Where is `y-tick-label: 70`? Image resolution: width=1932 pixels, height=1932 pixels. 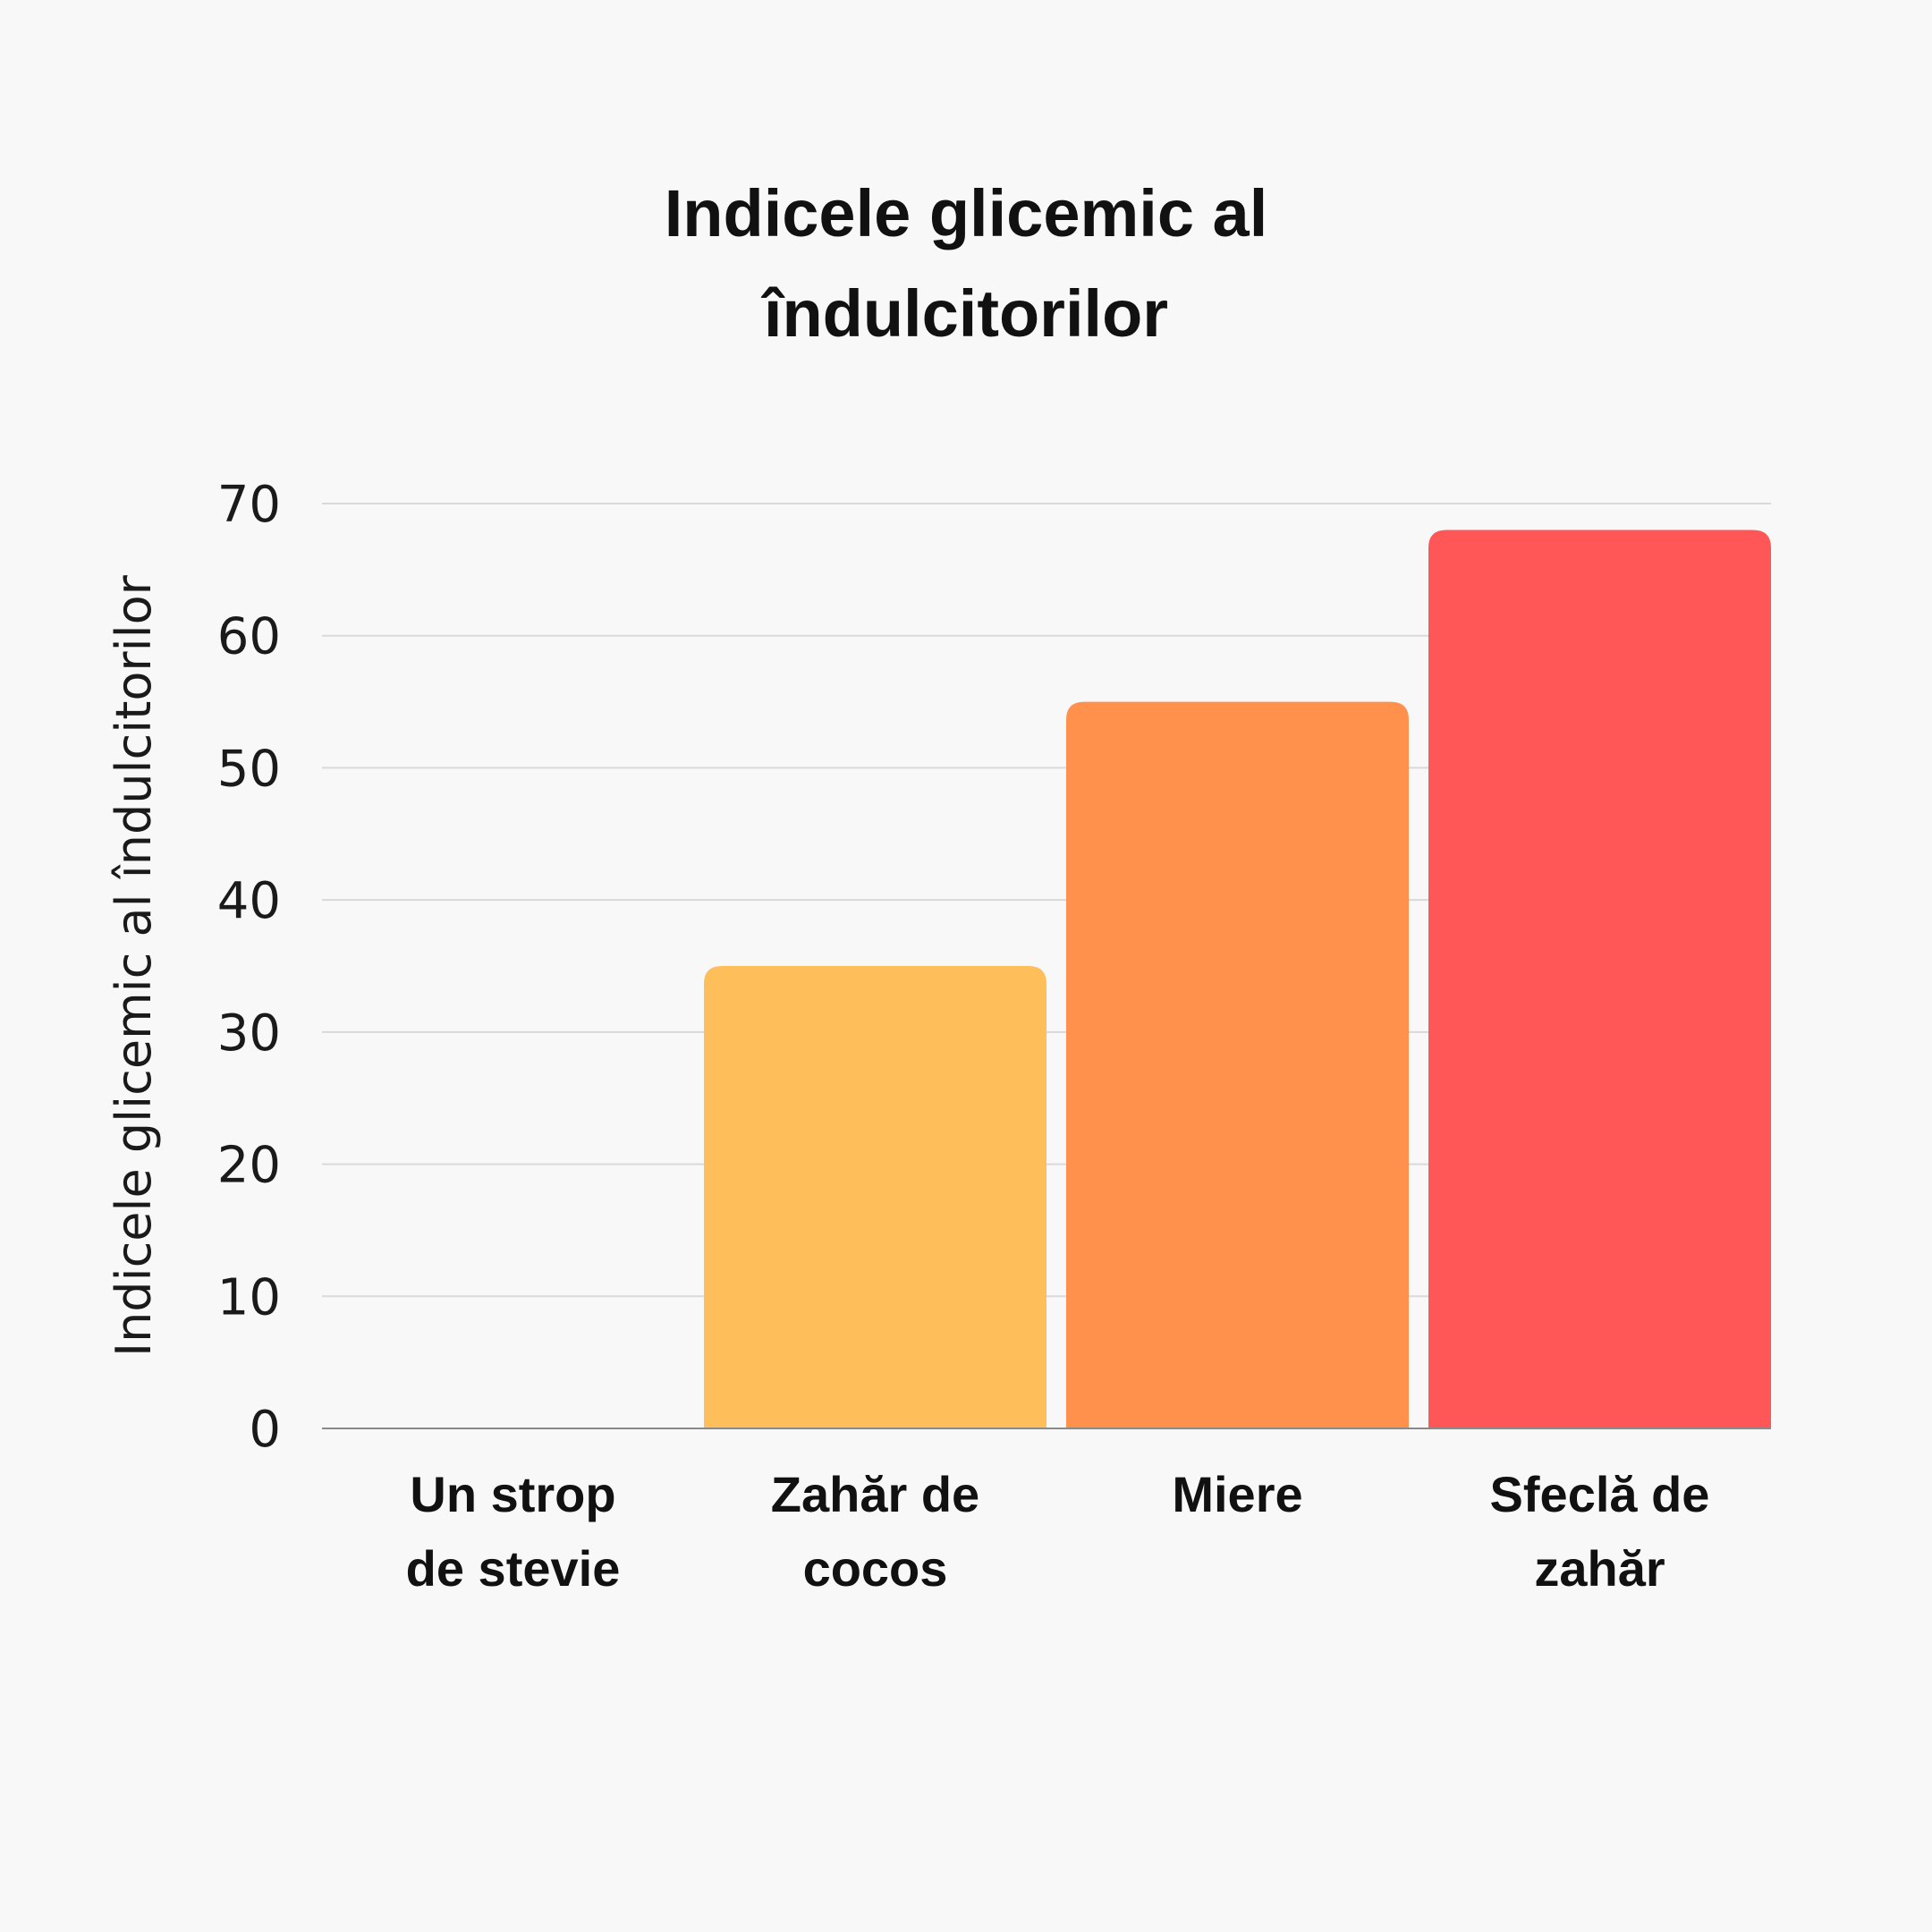
y-tick-label: 70 is located at coordinates (249, 505).